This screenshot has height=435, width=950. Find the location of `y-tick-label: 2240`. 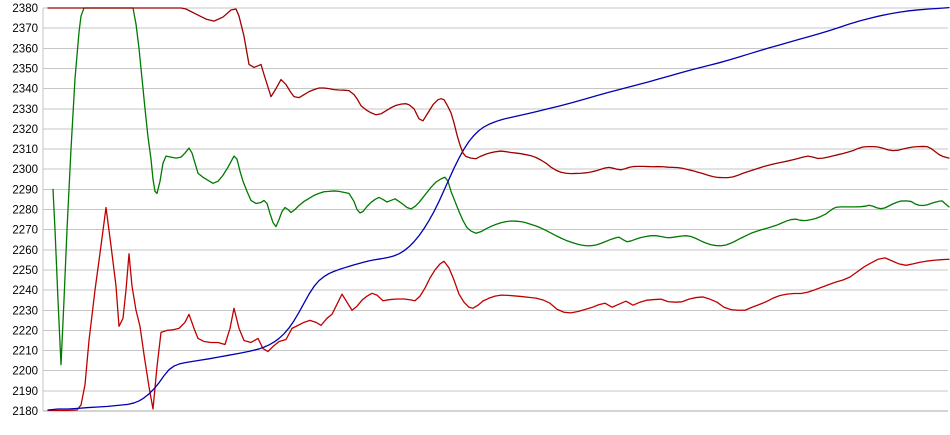

y-tick-label: 2240 is located at coordinates (25, 291).